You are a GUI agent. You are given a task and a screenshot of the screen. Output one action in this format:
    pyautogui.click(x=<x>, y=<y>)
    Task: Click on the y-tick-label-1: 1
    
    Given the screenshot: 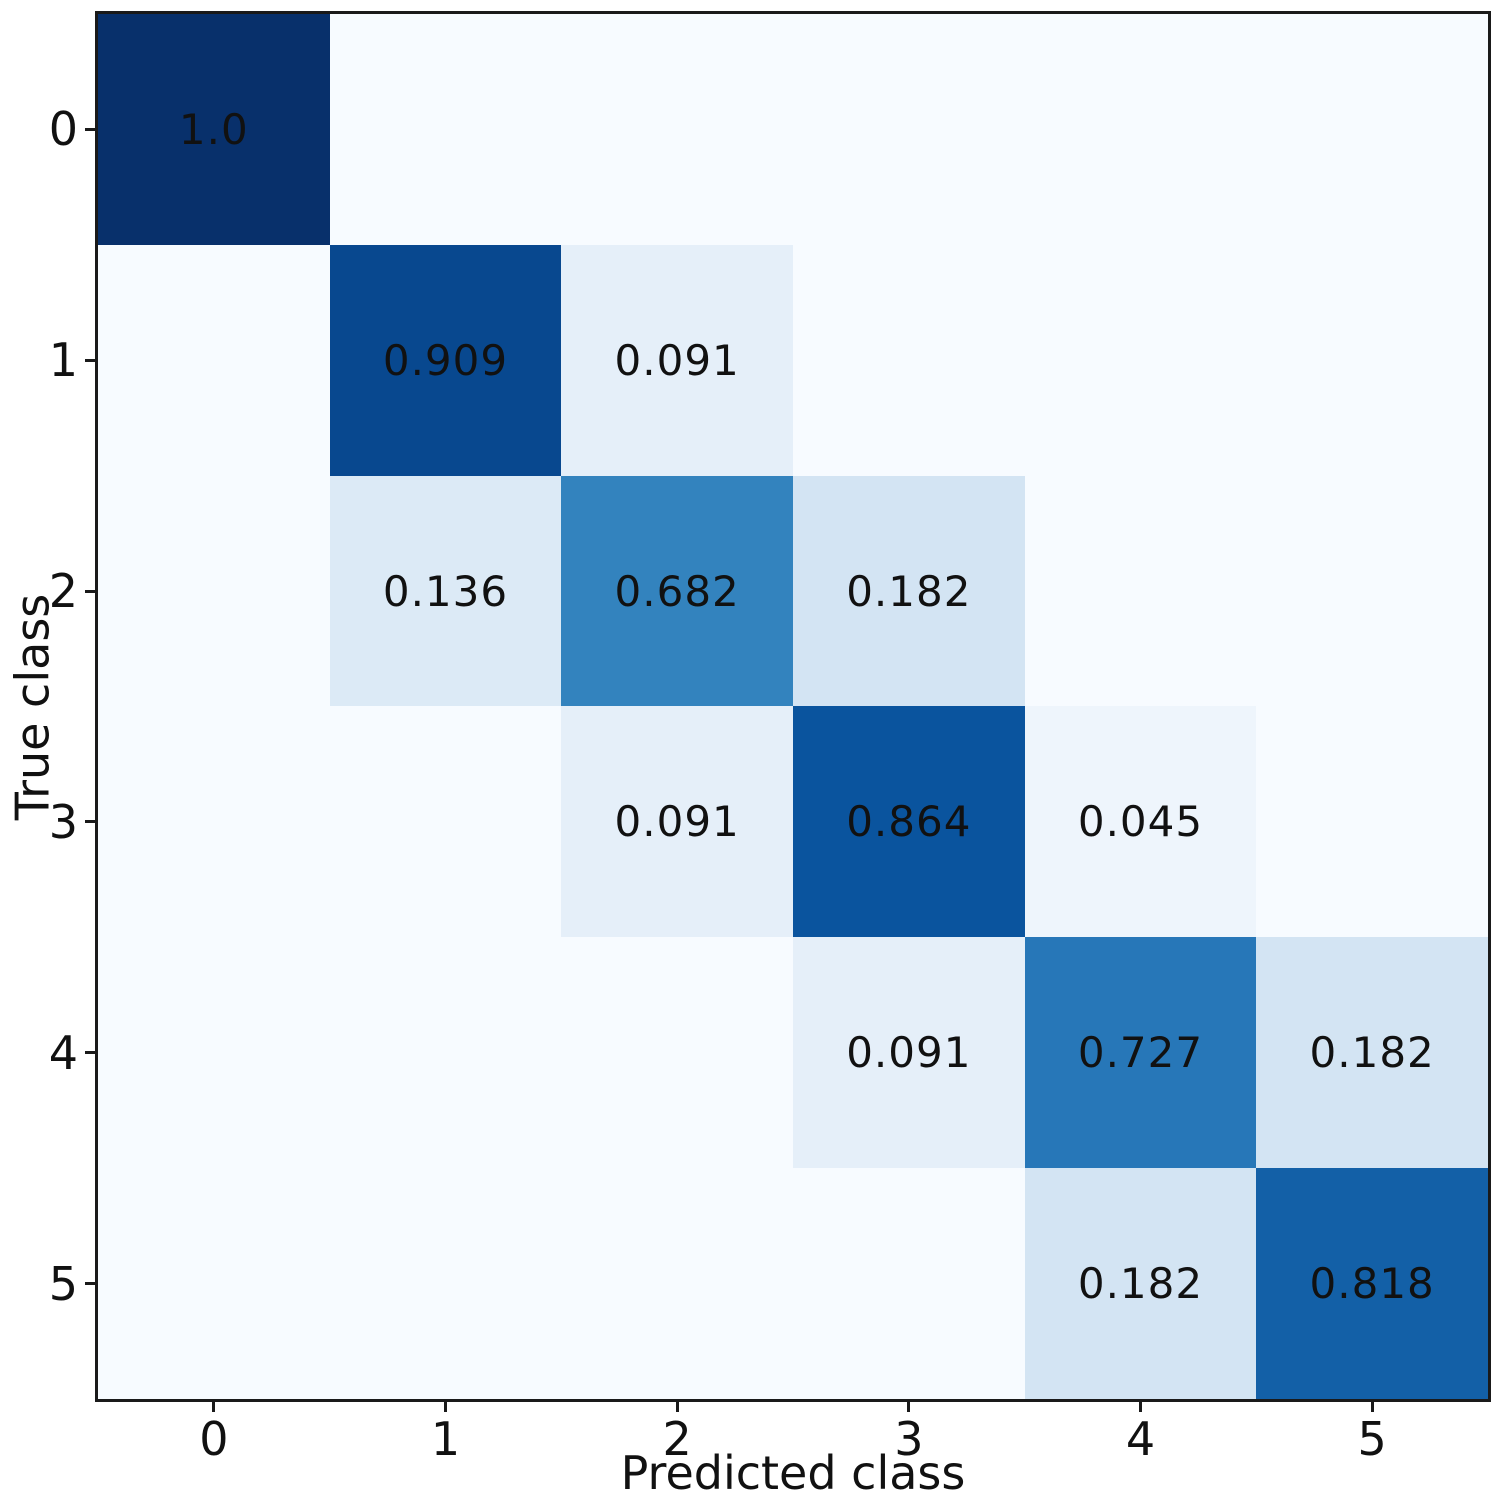 What is the action you would take?
    pyautogui.click(x=63, y=360)
    